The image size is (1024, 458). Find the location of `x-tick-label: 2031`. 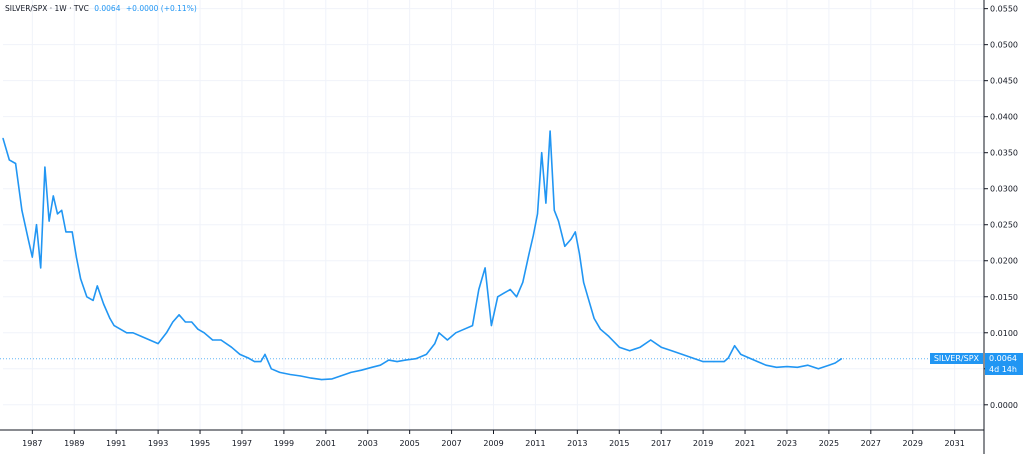

x-tick-label: 2031 is located at coordinates (954, 443).